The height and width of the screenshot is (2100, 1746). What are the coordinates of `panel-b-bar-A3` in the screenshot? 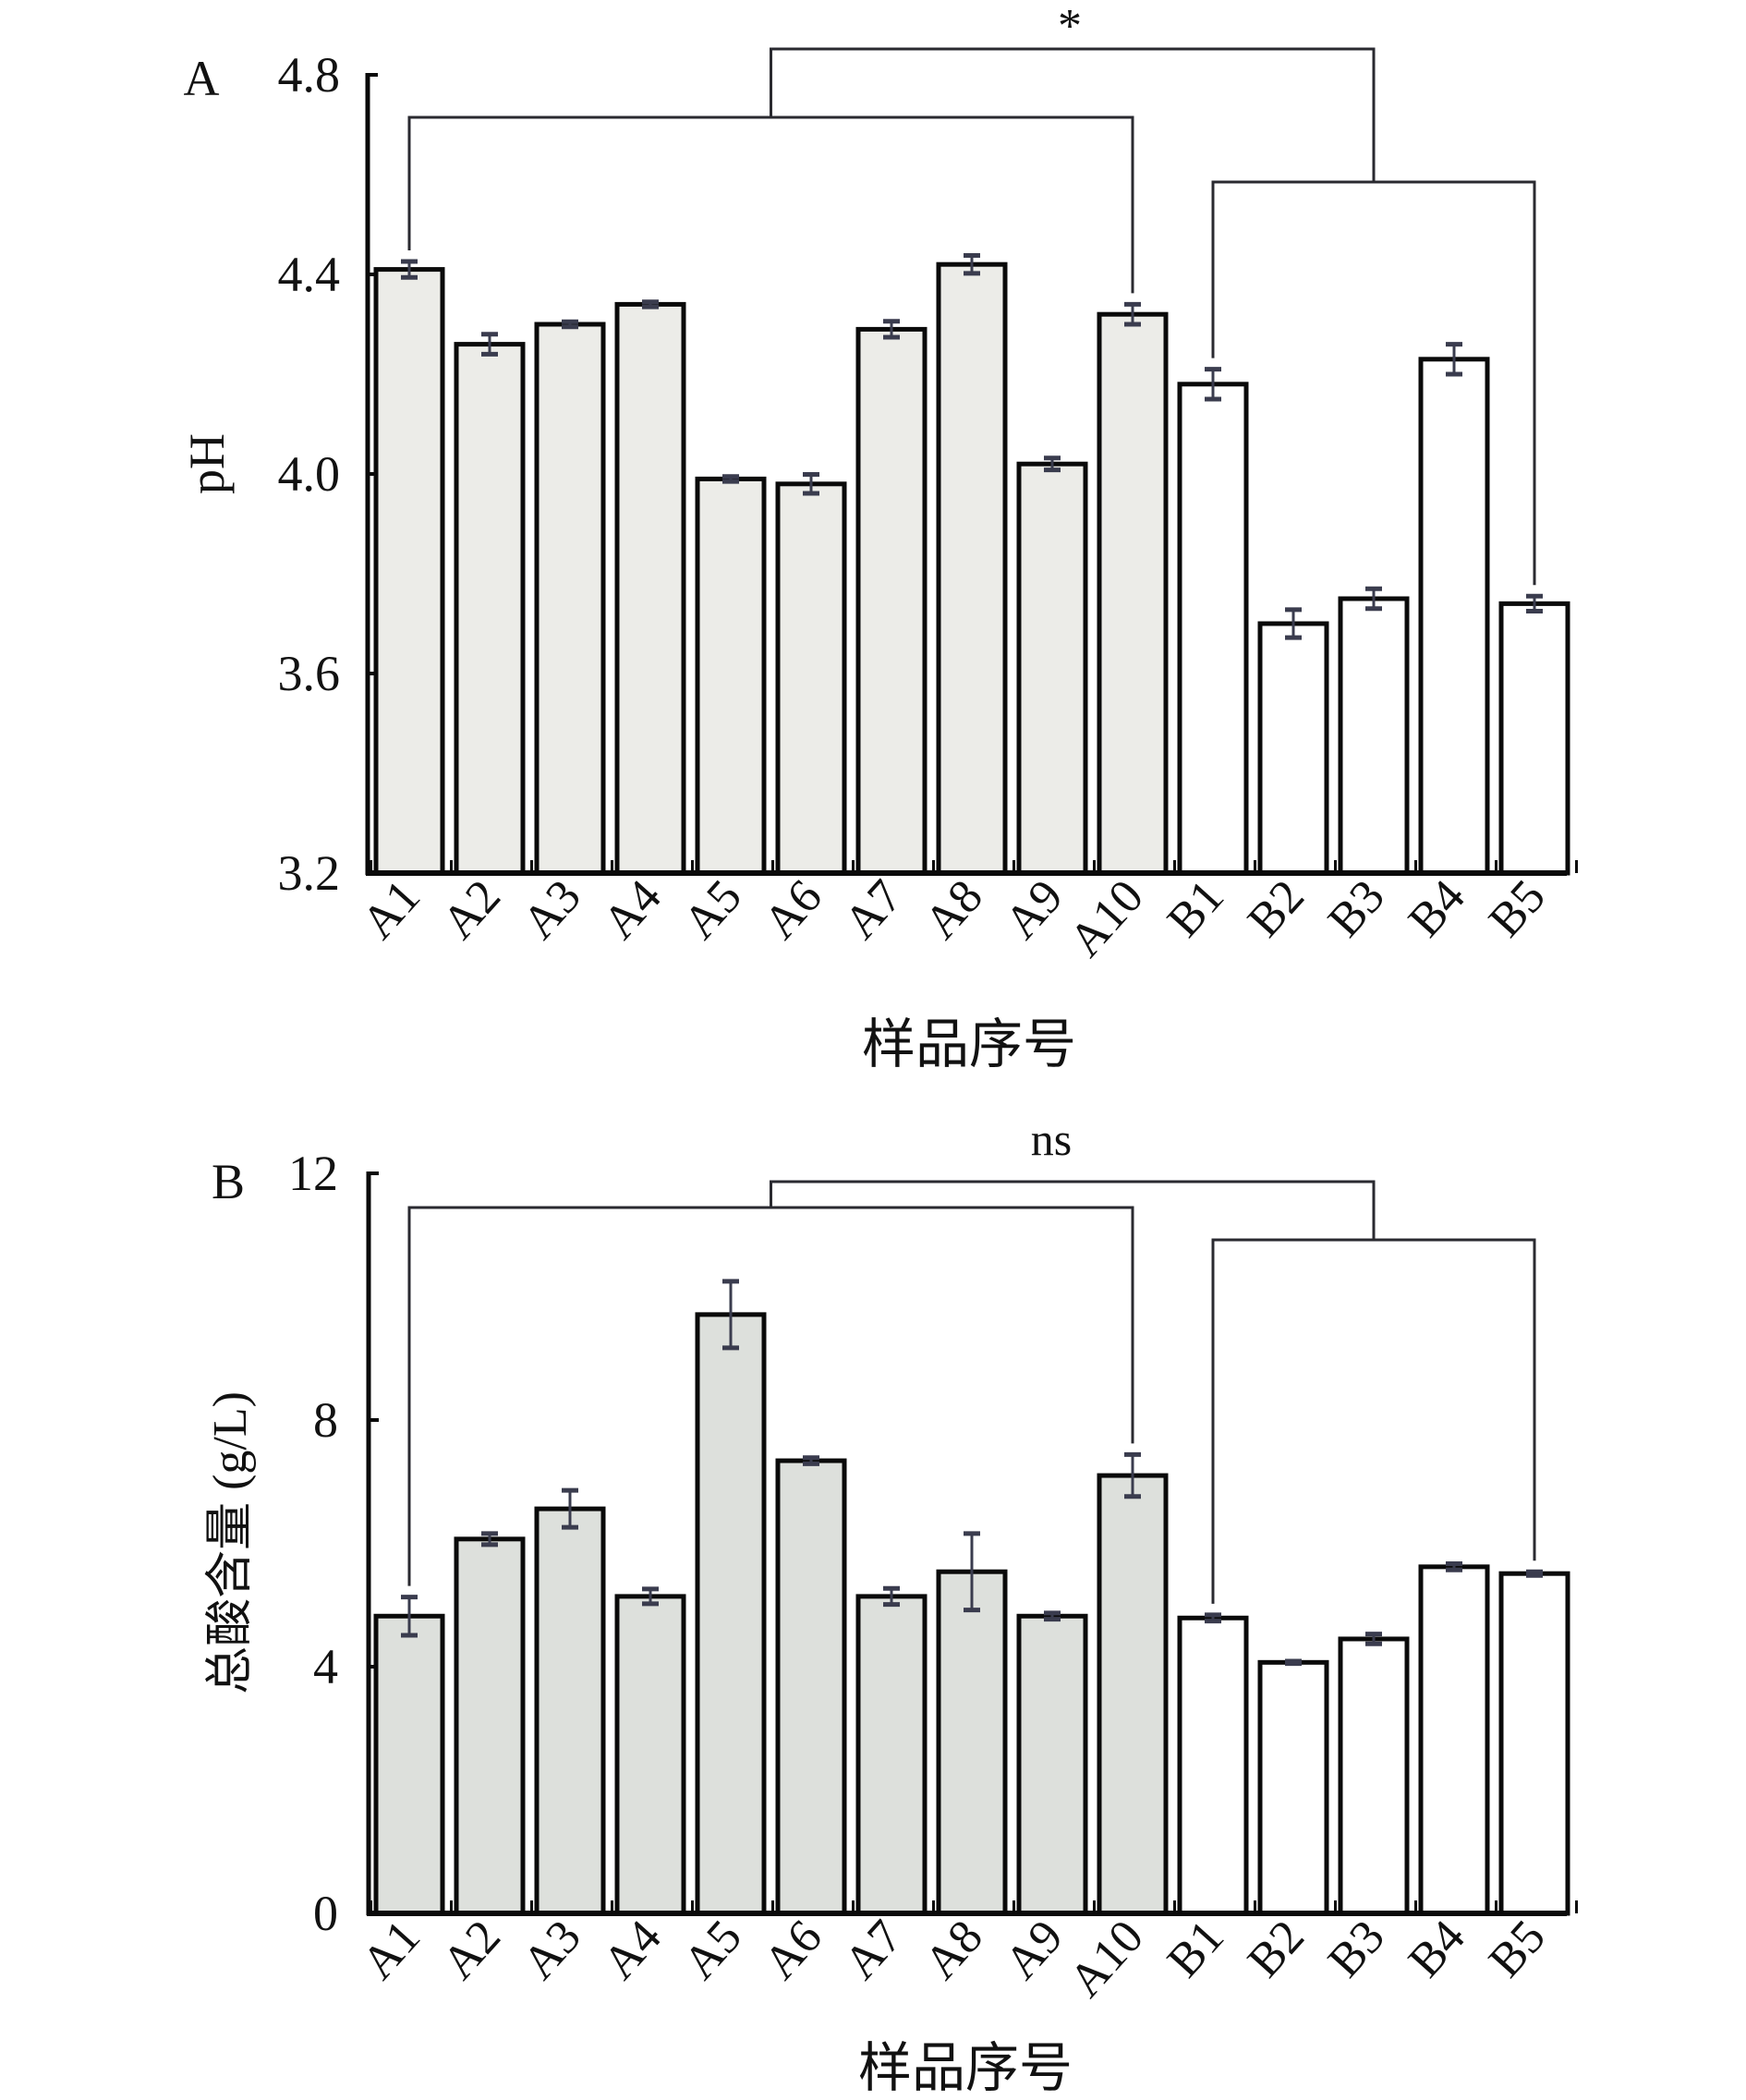 It's located at (570, 1711).